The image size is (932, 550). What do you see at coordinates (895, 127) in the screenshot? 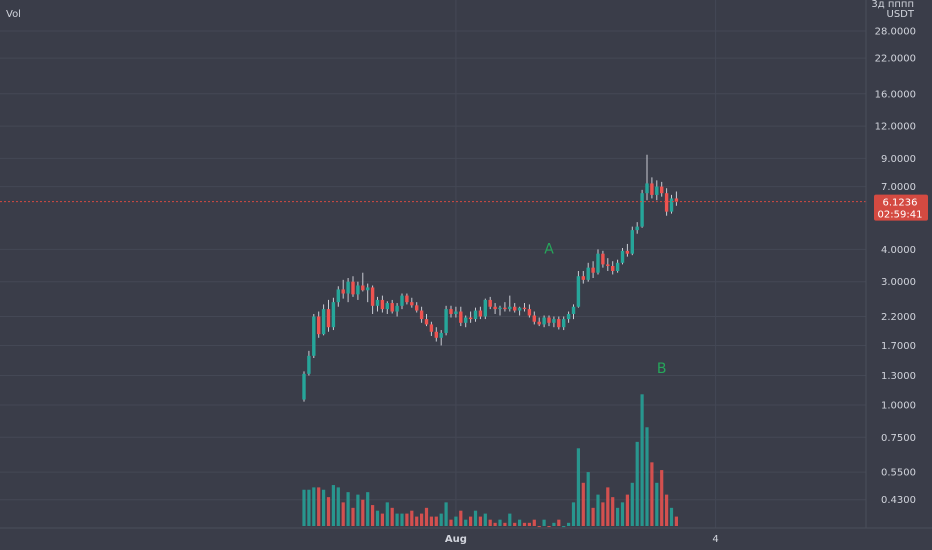
I see `price-tick-label: 12.0000` at bounding box center [895, 127].